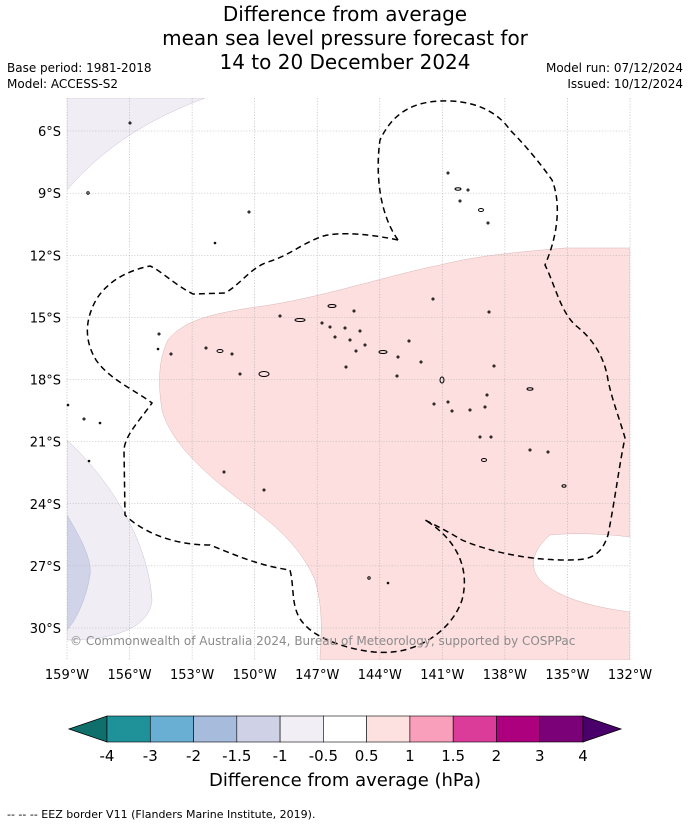  Describe the element at coordinates (630, 675) in the screenshot. I see `lon-label: 132°W` at that location.